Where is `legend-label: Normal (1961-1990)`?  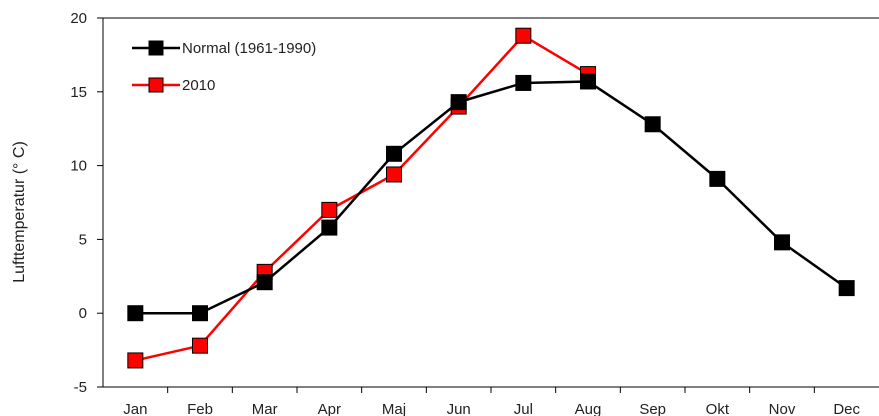 legend-label: Normal (1961-1990) is located at coordinates (249, 48).